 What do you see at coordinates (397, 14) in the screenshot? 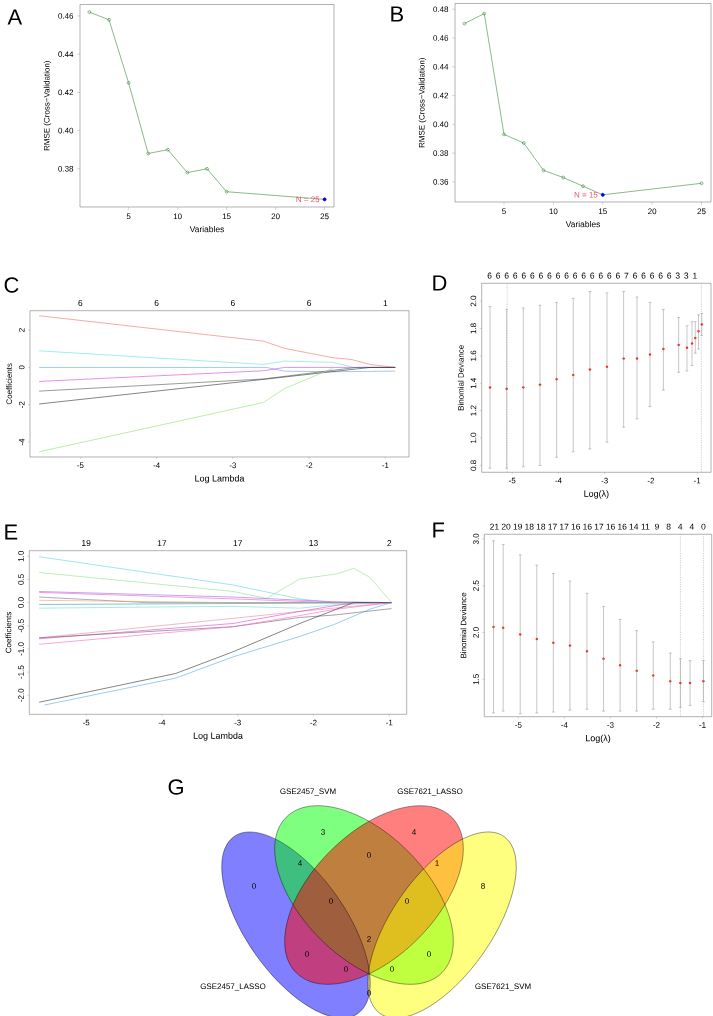
I see `chart-title: B` at bounding box center [397, 14].